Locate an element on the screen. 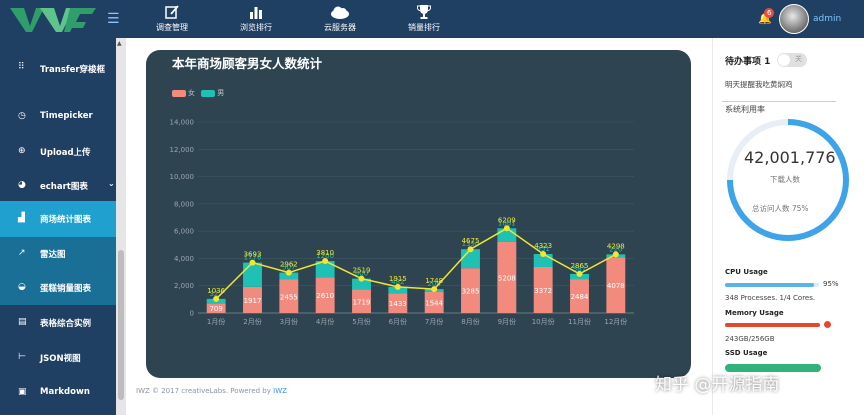  edit-icon is located at coordinates (172, 11).